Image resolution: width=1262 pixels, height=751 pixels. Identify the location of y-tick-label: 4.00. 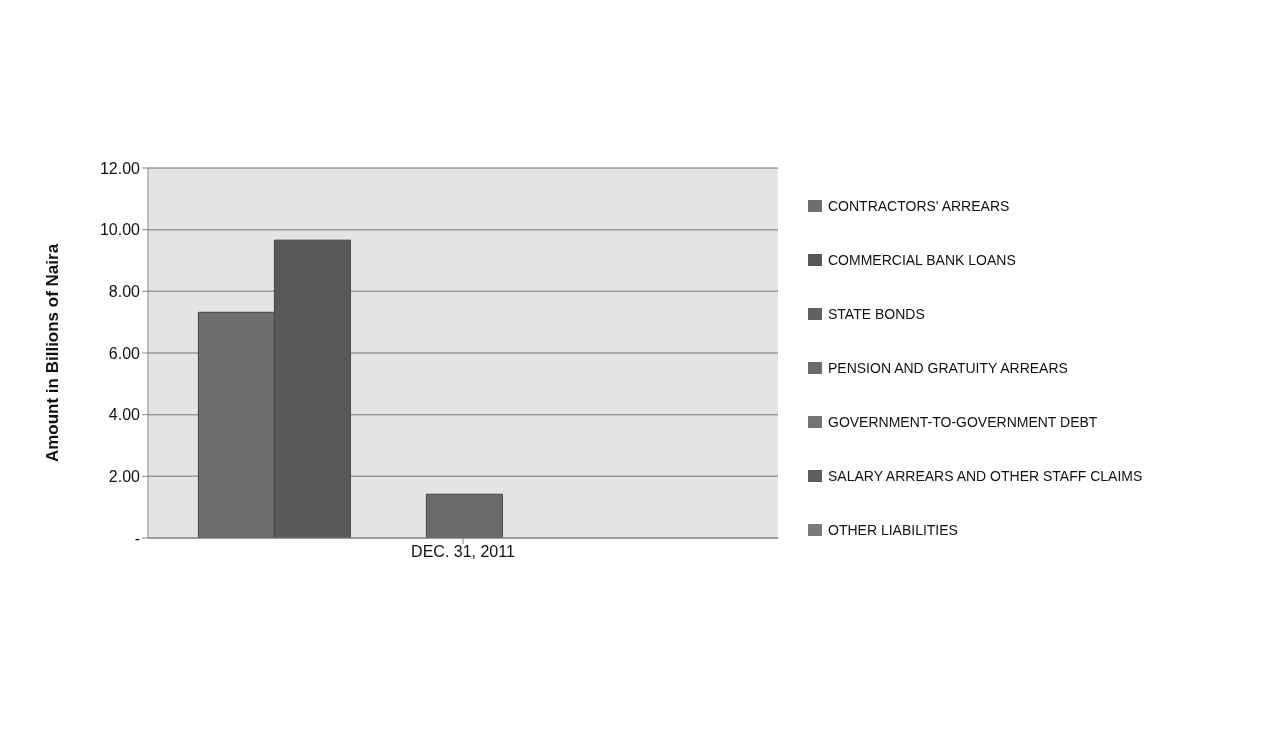
(124, 415).